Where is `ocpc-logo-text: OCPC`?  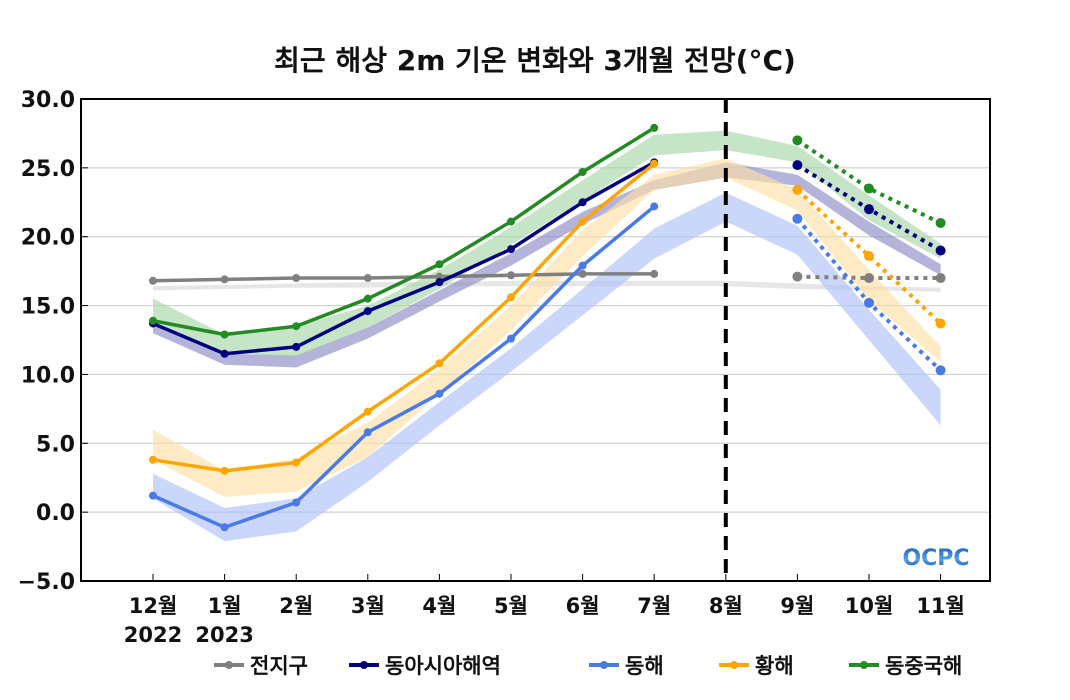
ocpc-logo-text: OCPC is located at coordinates (935, 558).